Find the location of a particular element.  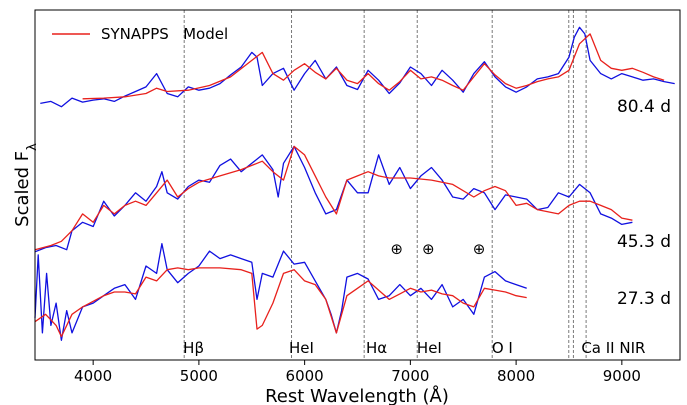

epoch-label-2: 27.3 d is located at coordinates (644, 299).